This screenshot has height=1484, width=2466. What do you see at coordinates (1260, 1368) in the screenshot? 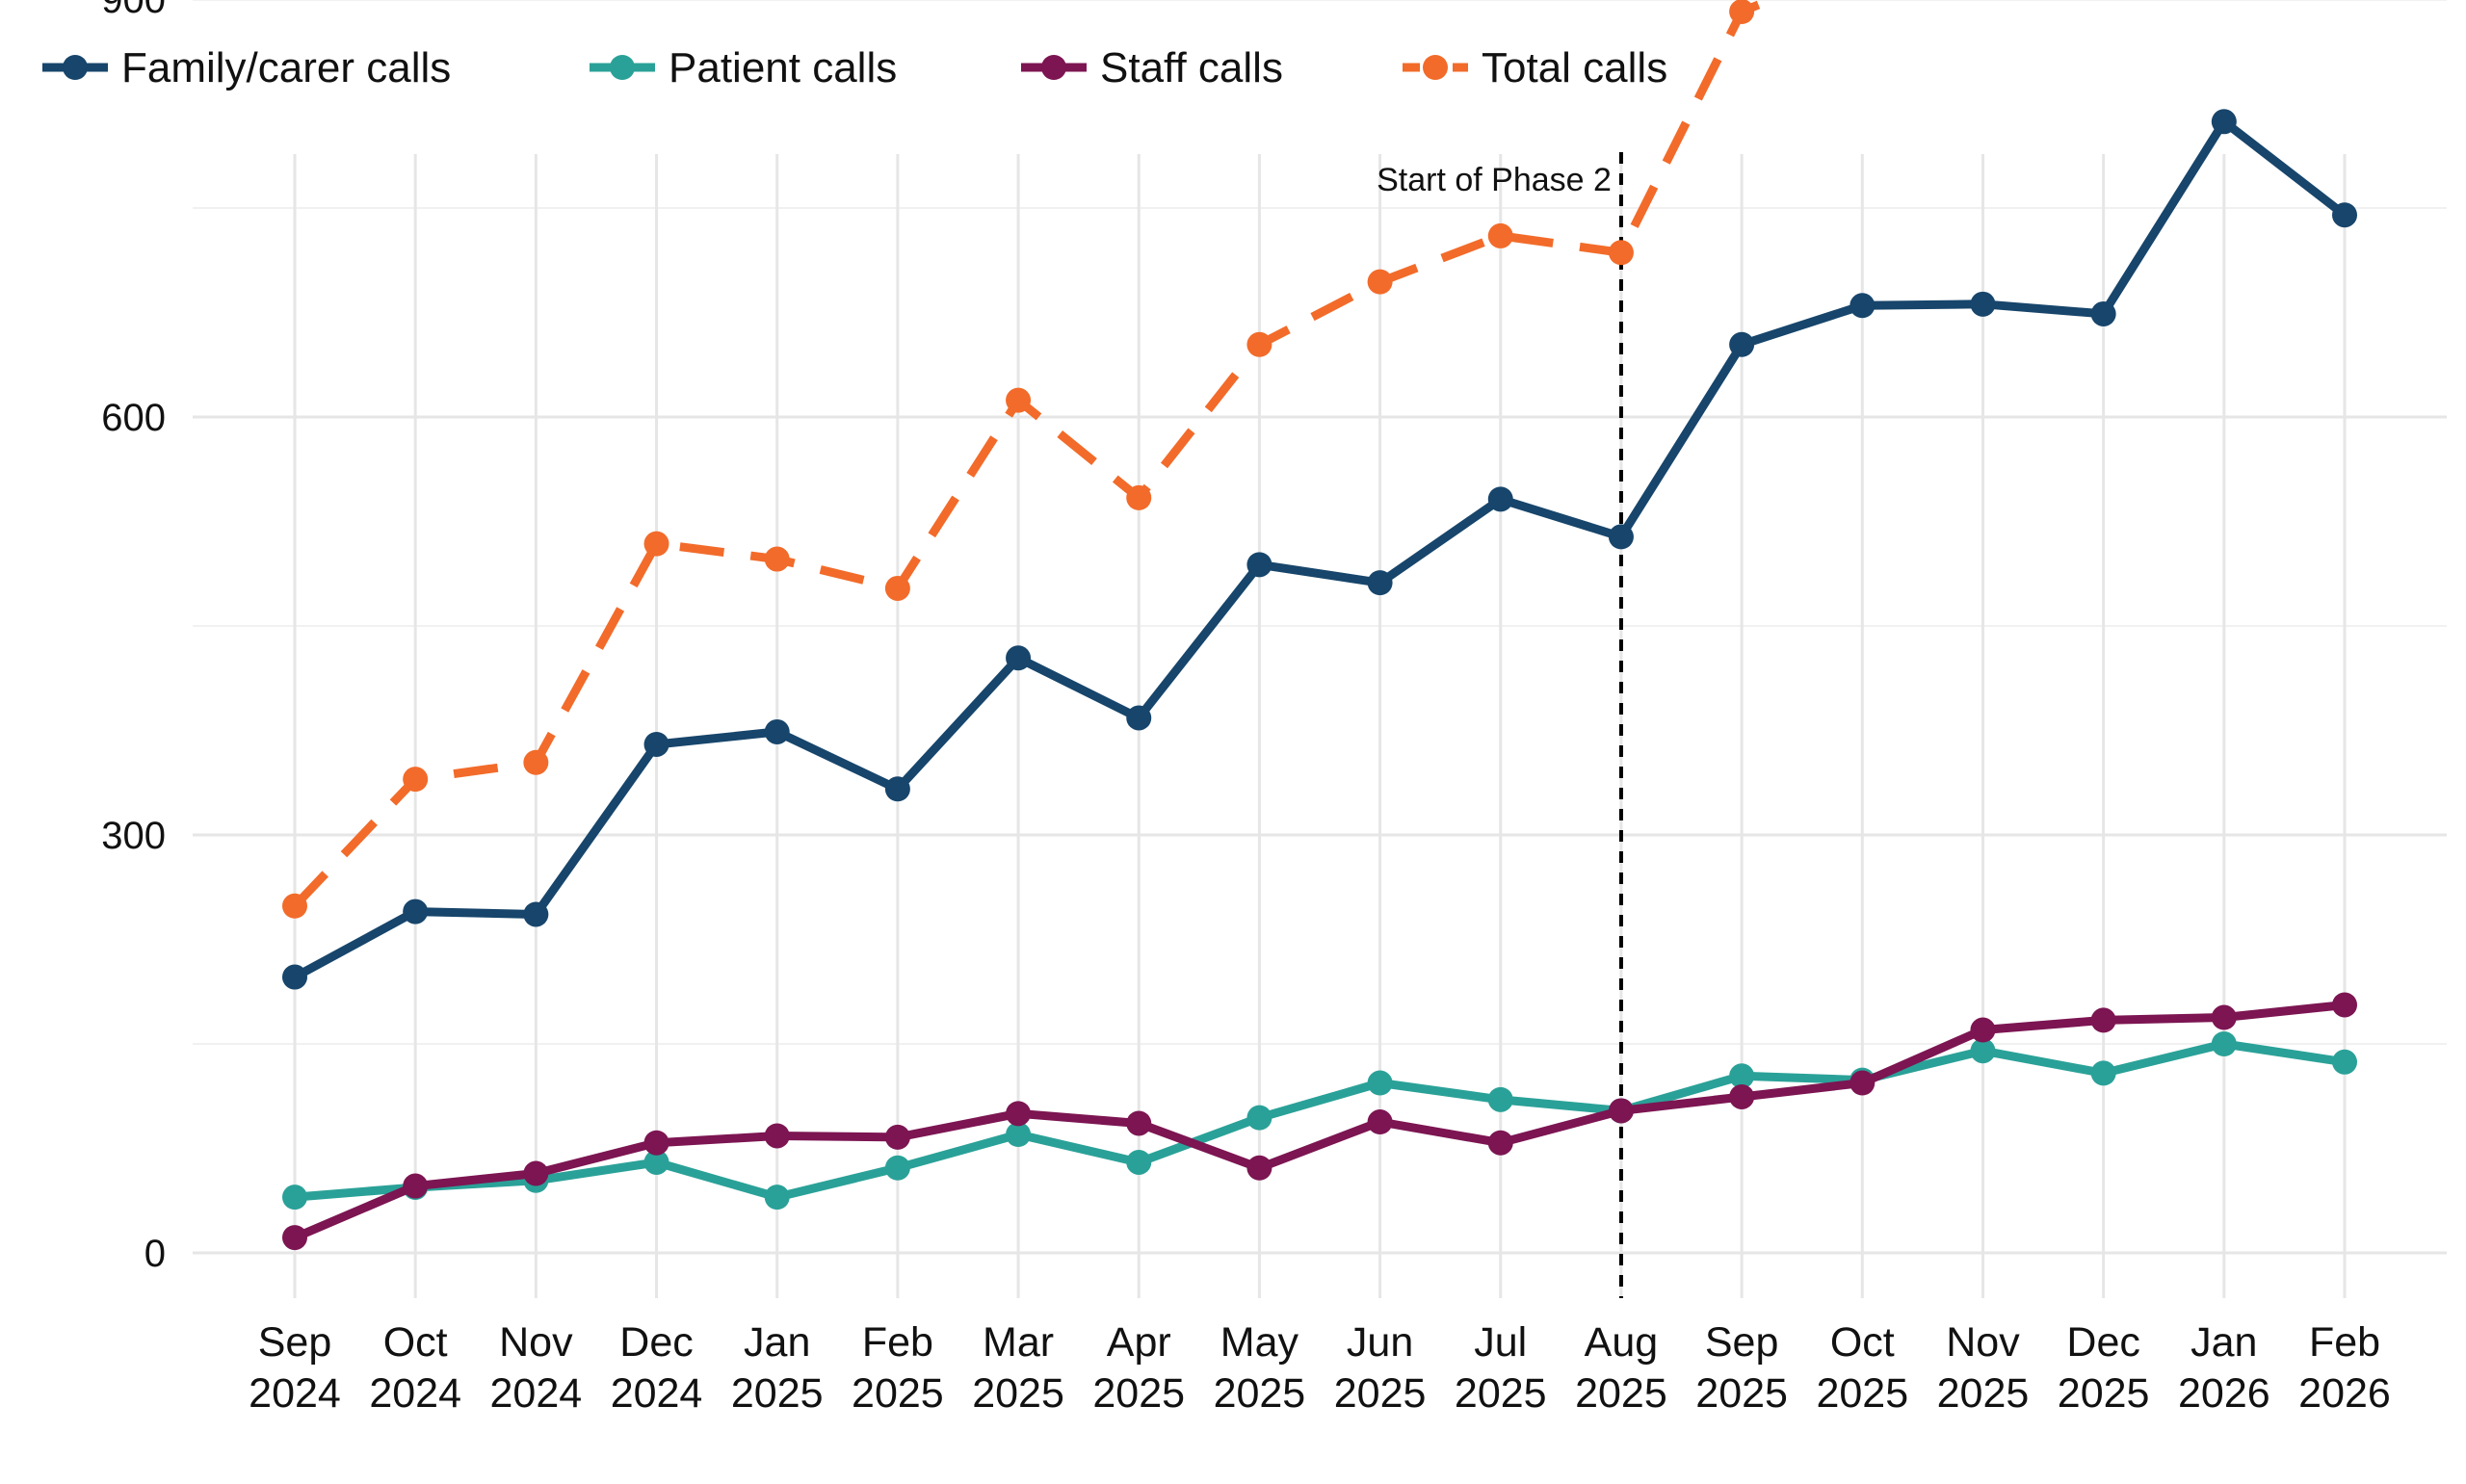
I see `x-tick-label: May 2025` at bounding box center [1260, 1368].